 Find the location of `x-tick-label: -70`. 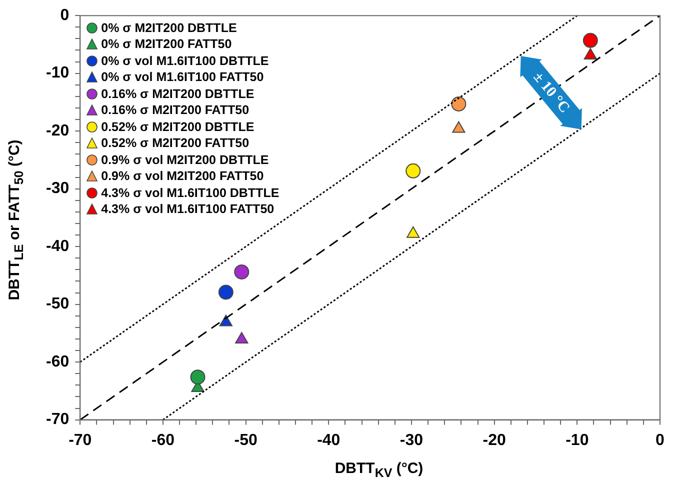

x-tick-label: -70 is located at coordinates (80, 440).